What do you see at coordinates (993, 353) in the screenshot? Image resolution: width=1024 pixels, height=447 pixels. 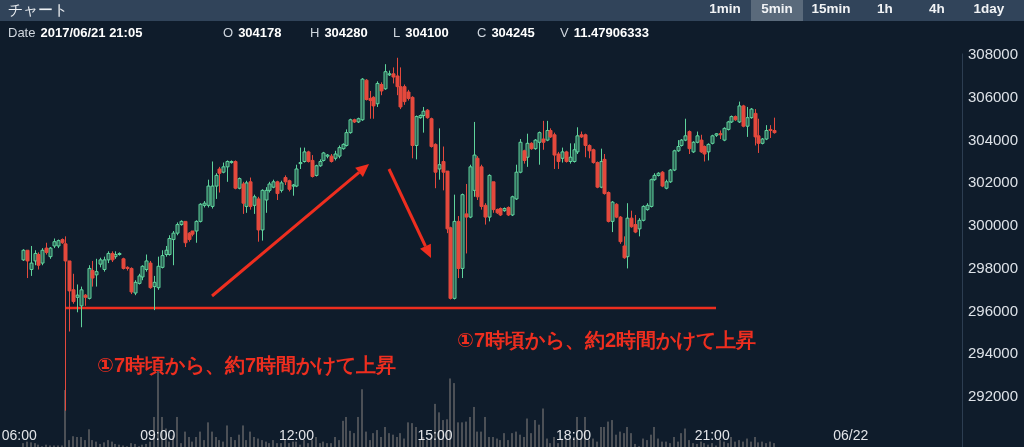 I see `y-tick-label: 294000` at bounding box center [993, 353].